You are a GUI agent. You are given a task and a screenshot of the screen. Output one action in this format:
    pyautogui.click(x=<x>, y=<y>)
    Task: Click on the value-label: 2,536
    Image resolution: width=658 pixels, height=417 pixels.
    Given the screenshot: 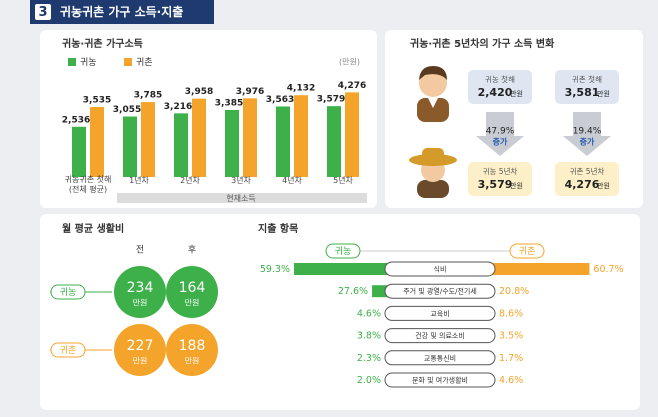 What is the action you would take?
    pyautogui.click(x=76, y=120)
    